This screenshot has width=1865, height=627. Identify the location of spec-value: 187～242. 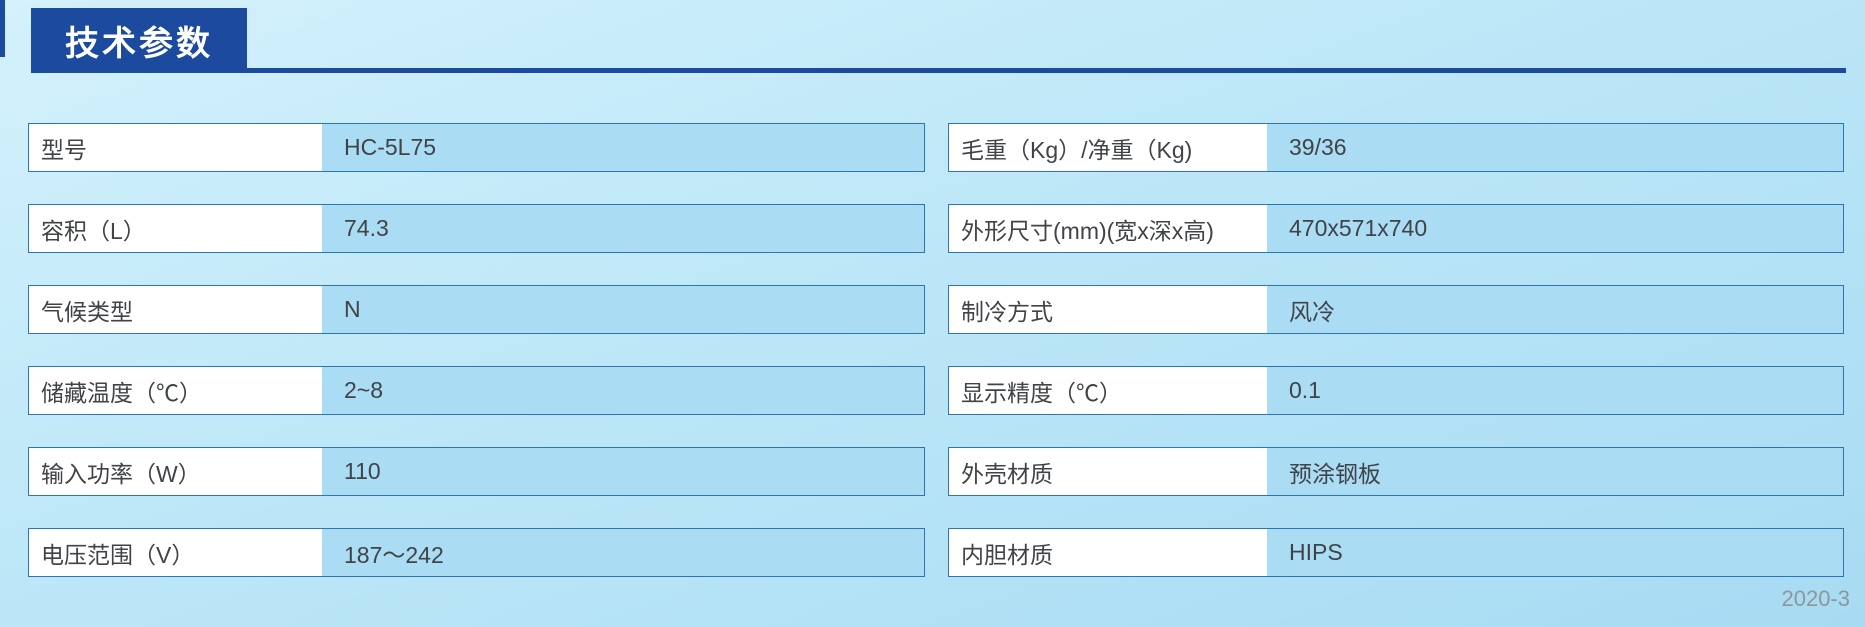
(623, 552).